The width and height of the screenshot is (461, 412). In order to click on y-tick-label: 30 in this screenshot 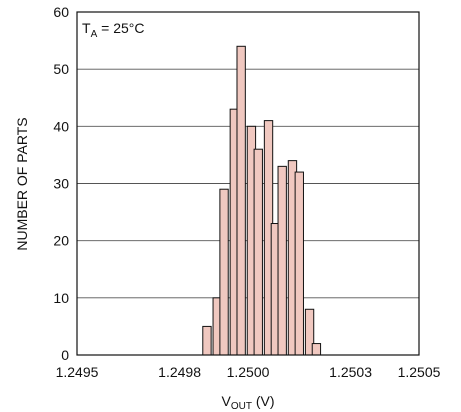, I will do `click(61, 184)`.